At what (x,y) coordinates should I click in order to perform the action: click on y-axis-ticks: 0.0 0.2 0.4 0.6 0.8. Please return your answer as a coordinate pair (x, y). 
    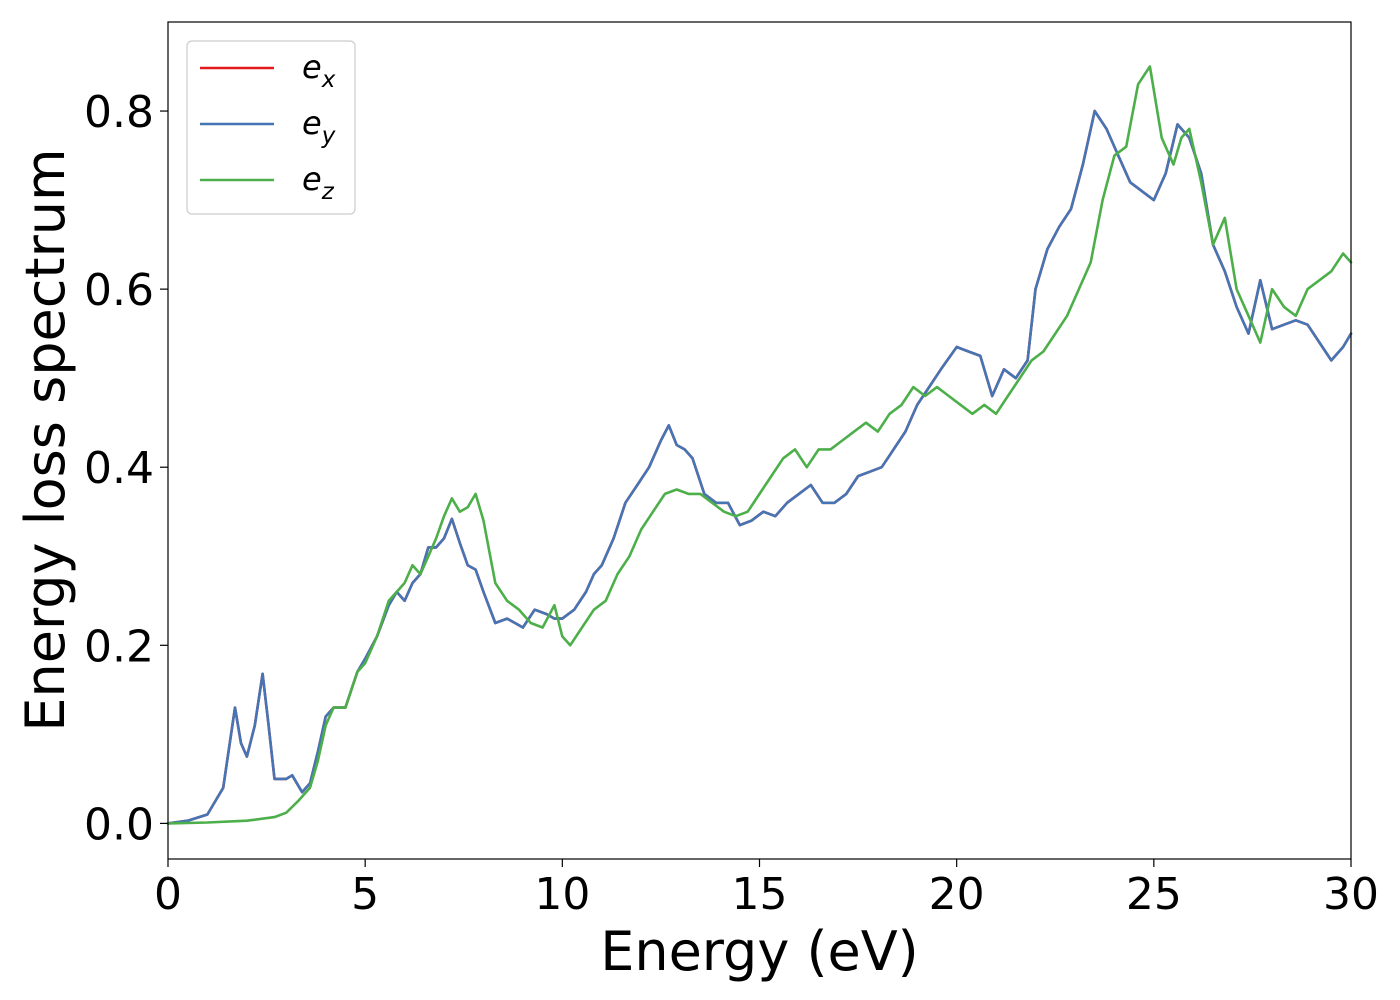
    Looking at the image, I should click on (126, 468).